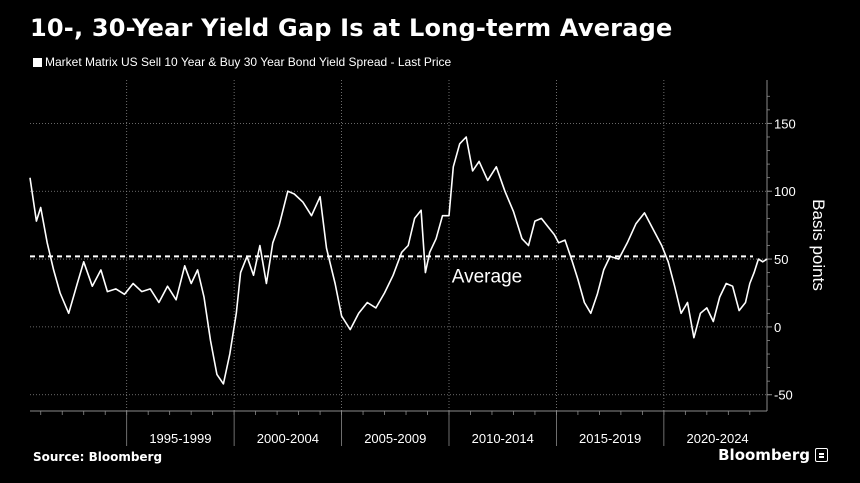 The width and height of the screenshot is (860, 483). I want to click on y-tick-label: 0, so click(777, 327).